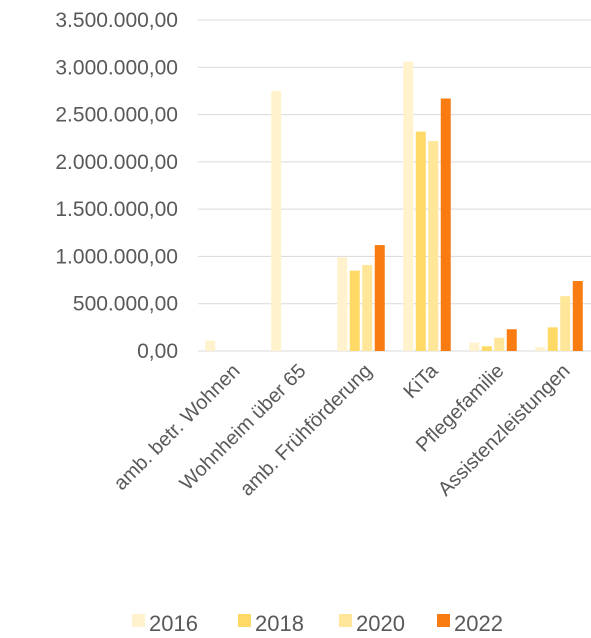 Image resolution: width=591 pixels, height=638 pixels. Describe the element at coordinates (125, 304) in the screenshot. I see `y-tick-label: 500.000,00` at that location.